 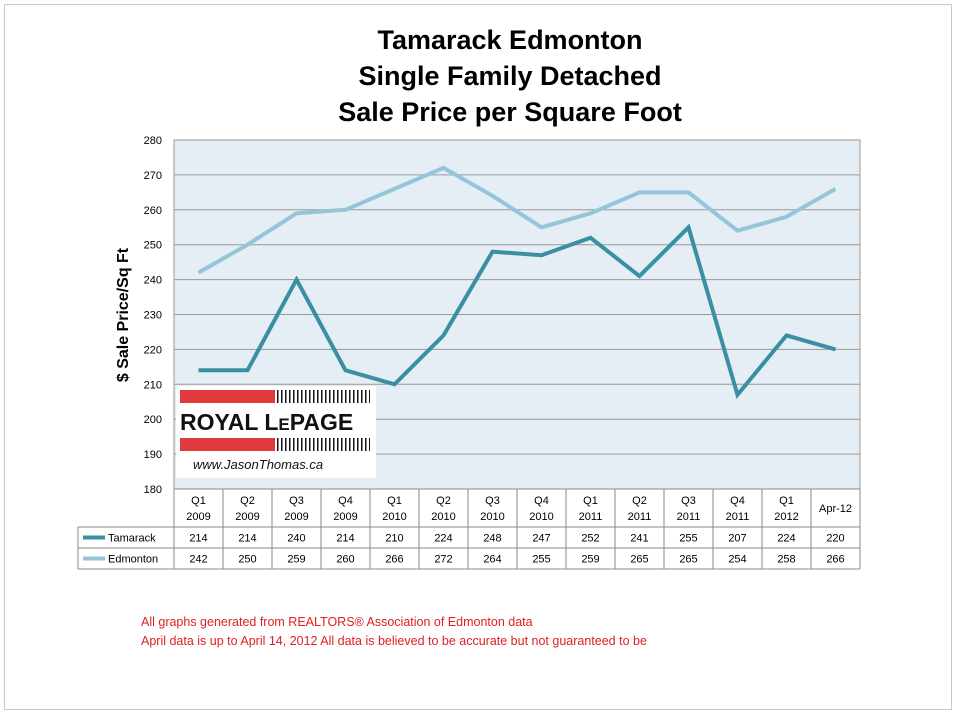 I want to click on title-line-3: Sale Price per Square Foot, so click(x=510, y=112).